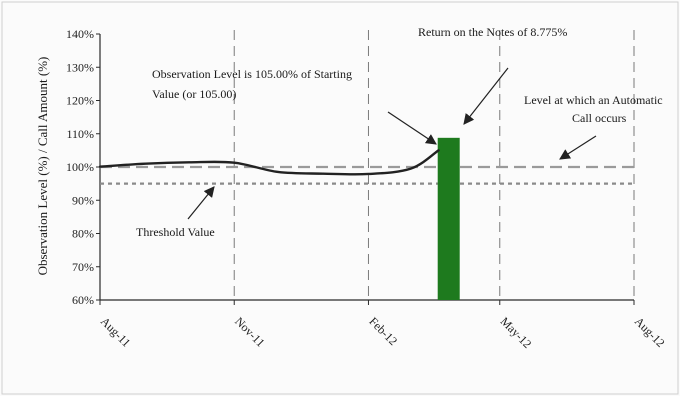 This screenshot has height=396, width=680. Describe the element at coordinates (252, 74) in the screenshot. I see `annotation-observation-line1: Observation Level is 105.00% of Starting` at that location.